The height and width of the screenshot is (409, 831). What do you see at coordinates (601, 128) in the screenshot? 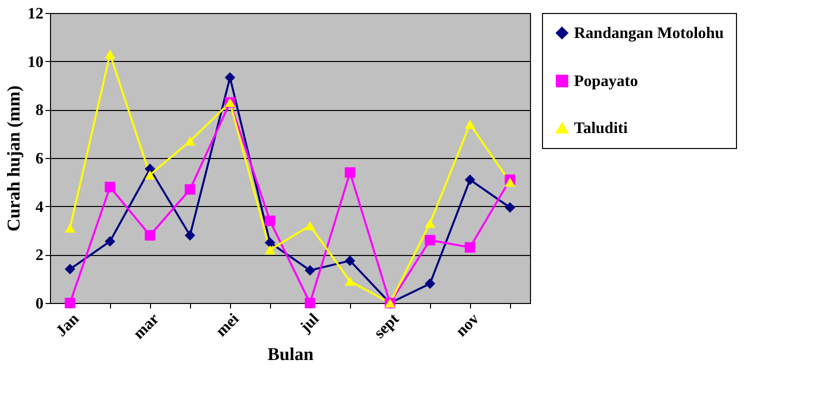
I see `legend-label: Taluditi` at bounding box center [601, 128].